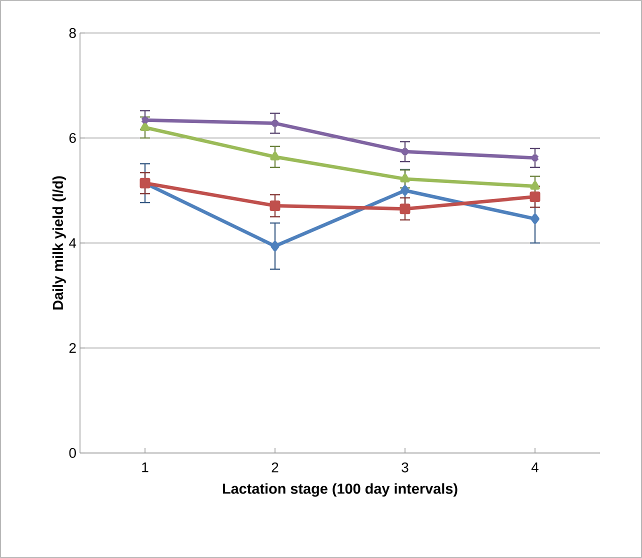 The width and height of the screenshot is (642, 558). What do you see at coordinates (72, 138) in the screenshot?
I see `y-tick-label: 6` at bounding box center [72, 138].